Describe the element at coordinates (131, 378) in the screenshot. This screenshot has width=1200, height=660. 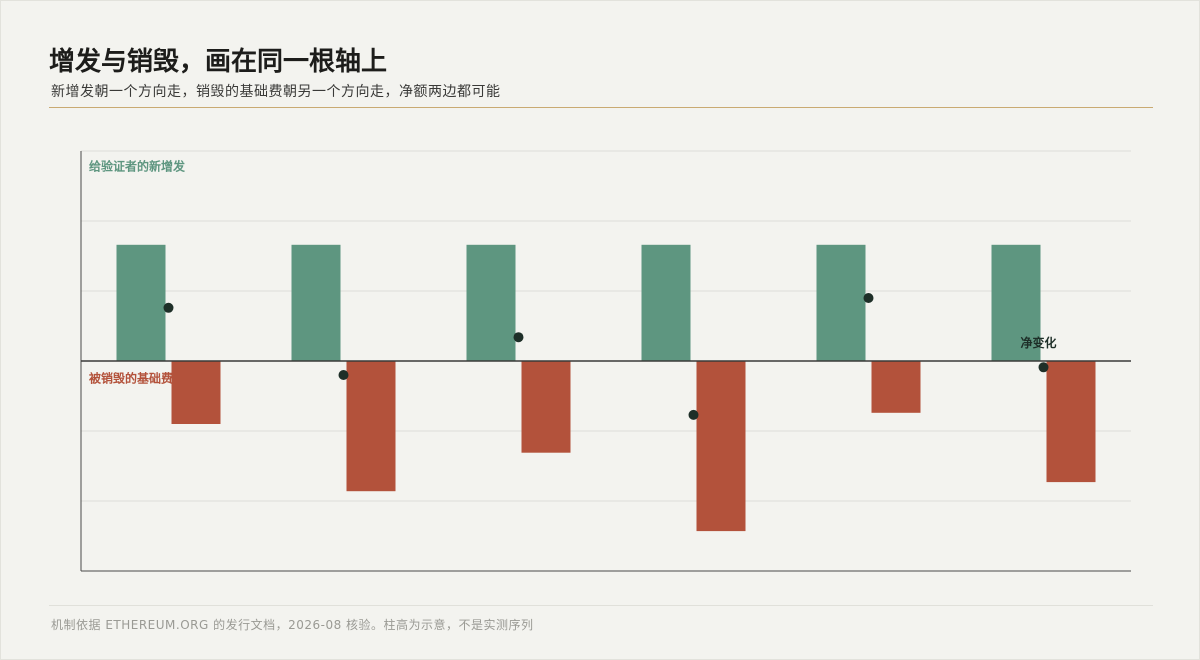
I see `series-label: 被销毁的基础费` at that location.